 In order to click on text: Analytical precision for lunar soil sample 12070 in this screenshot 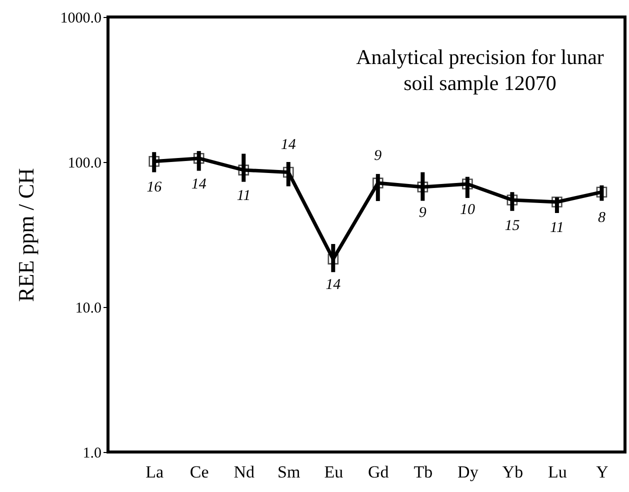, I will do `click(480, 70)`.